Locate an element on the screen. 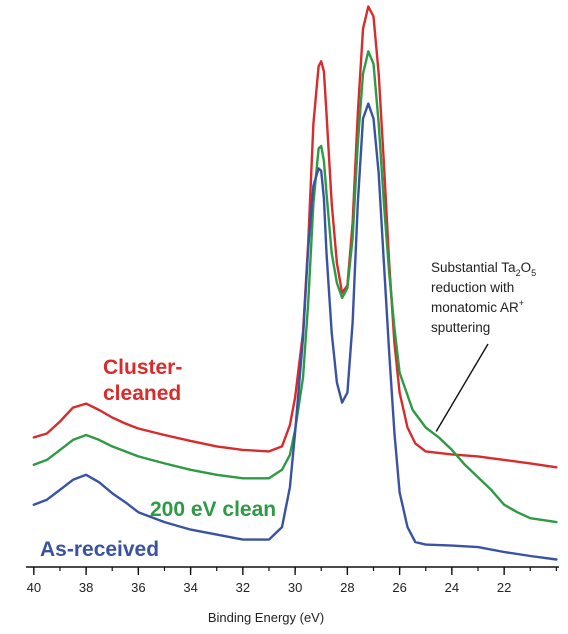 The height and width of the screenshot is (634, 568). x-tick-label: 24 is located at coordinates (452, 587).